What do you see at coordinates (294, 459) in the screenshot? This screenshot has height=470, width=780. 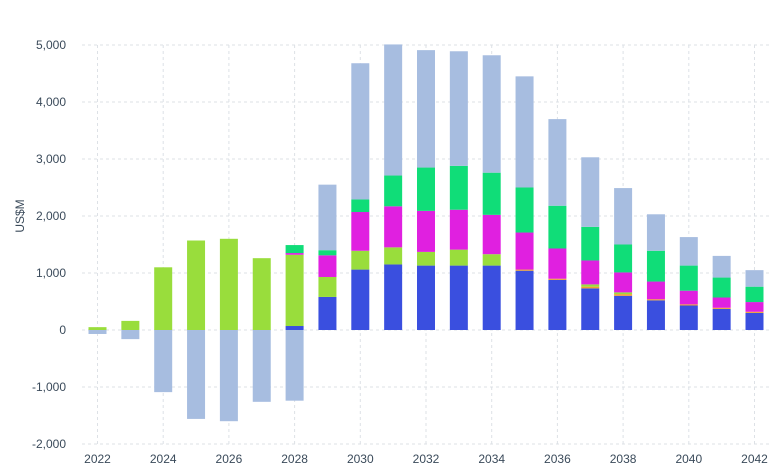 I see `x-tick-label: 2028` at bounding box center [294, 459].